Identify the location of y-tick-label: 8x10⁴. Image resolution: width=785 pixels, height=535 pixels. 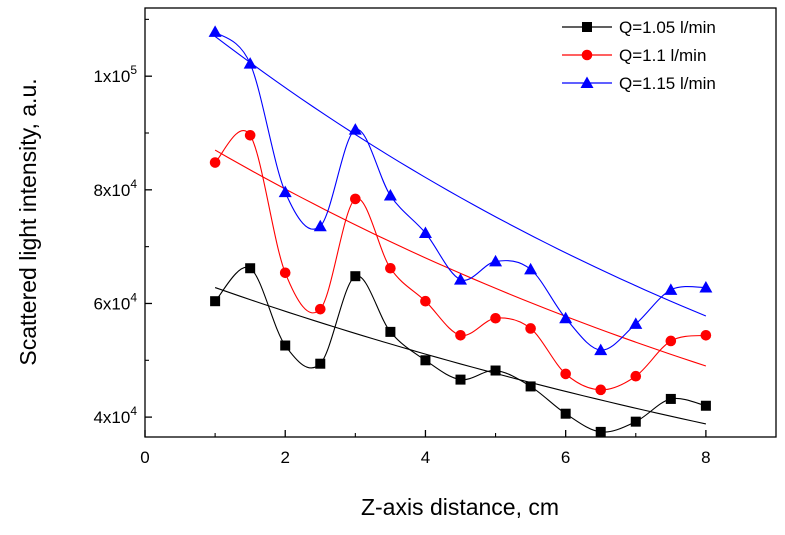
(115, 188).